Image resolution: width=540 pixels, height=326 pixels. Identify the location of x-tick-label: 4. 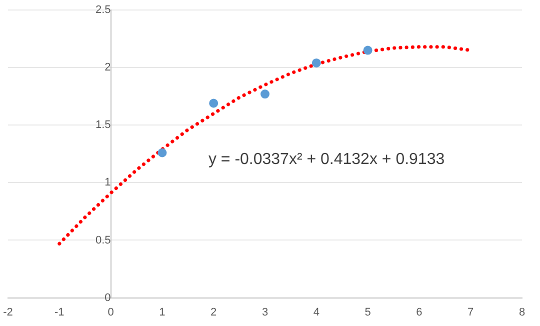
(316, 312).